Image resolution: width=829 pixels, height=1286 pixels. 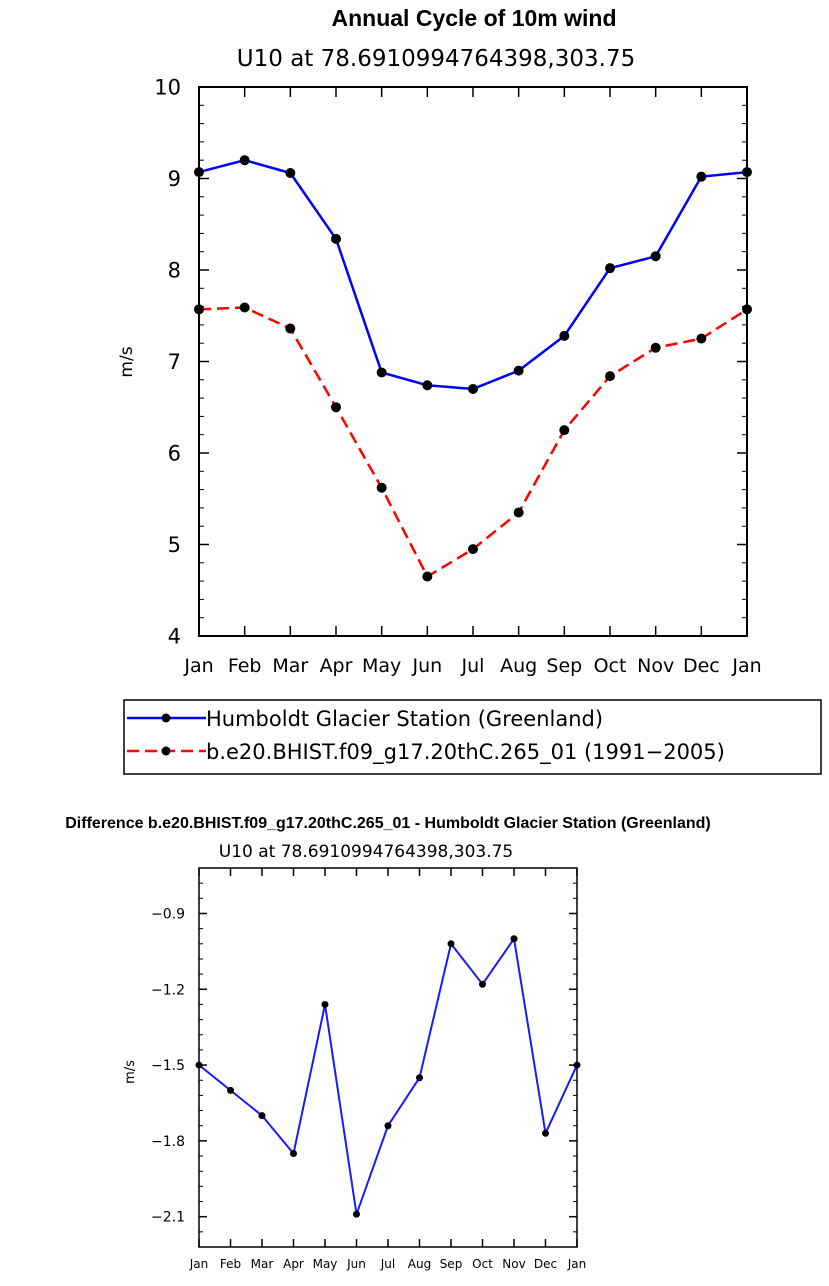 I want to click on y-tick-label: 9, so click(x=174, y=179).